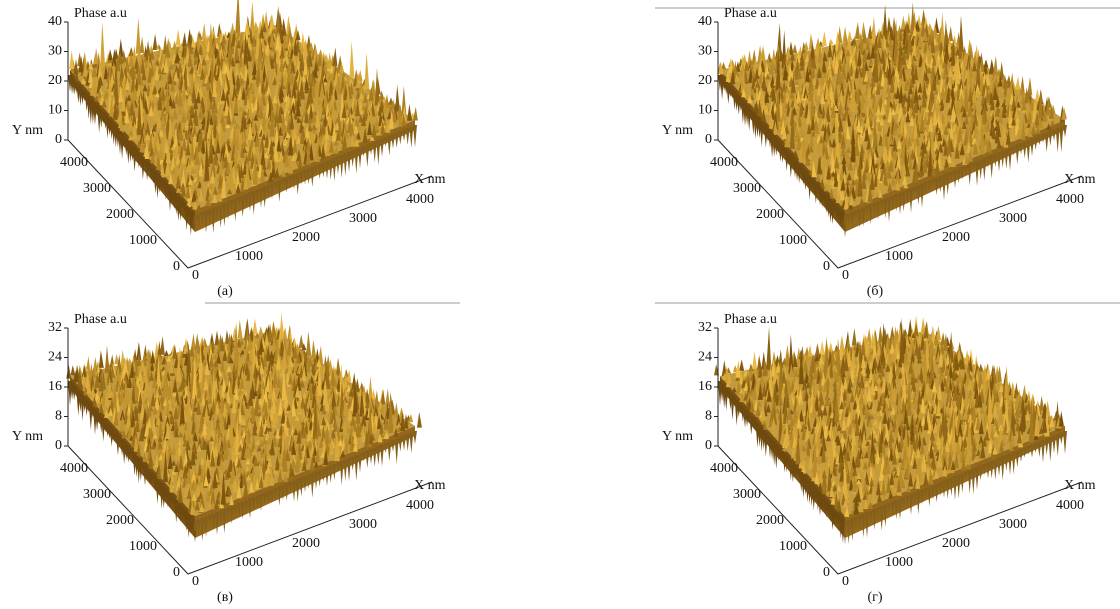 Image resolution: width=1120 pixels, height=609 pixels. I want to click on z-tick-label: 30, so click(55, 51).